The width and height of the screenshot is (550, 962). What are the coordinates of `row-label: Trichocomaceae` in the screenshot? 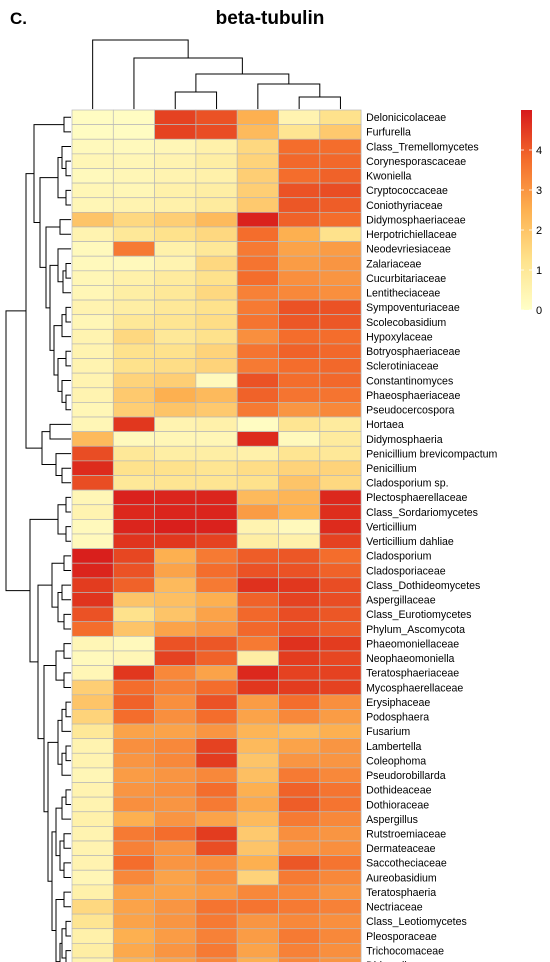 It's located at (405, 951).